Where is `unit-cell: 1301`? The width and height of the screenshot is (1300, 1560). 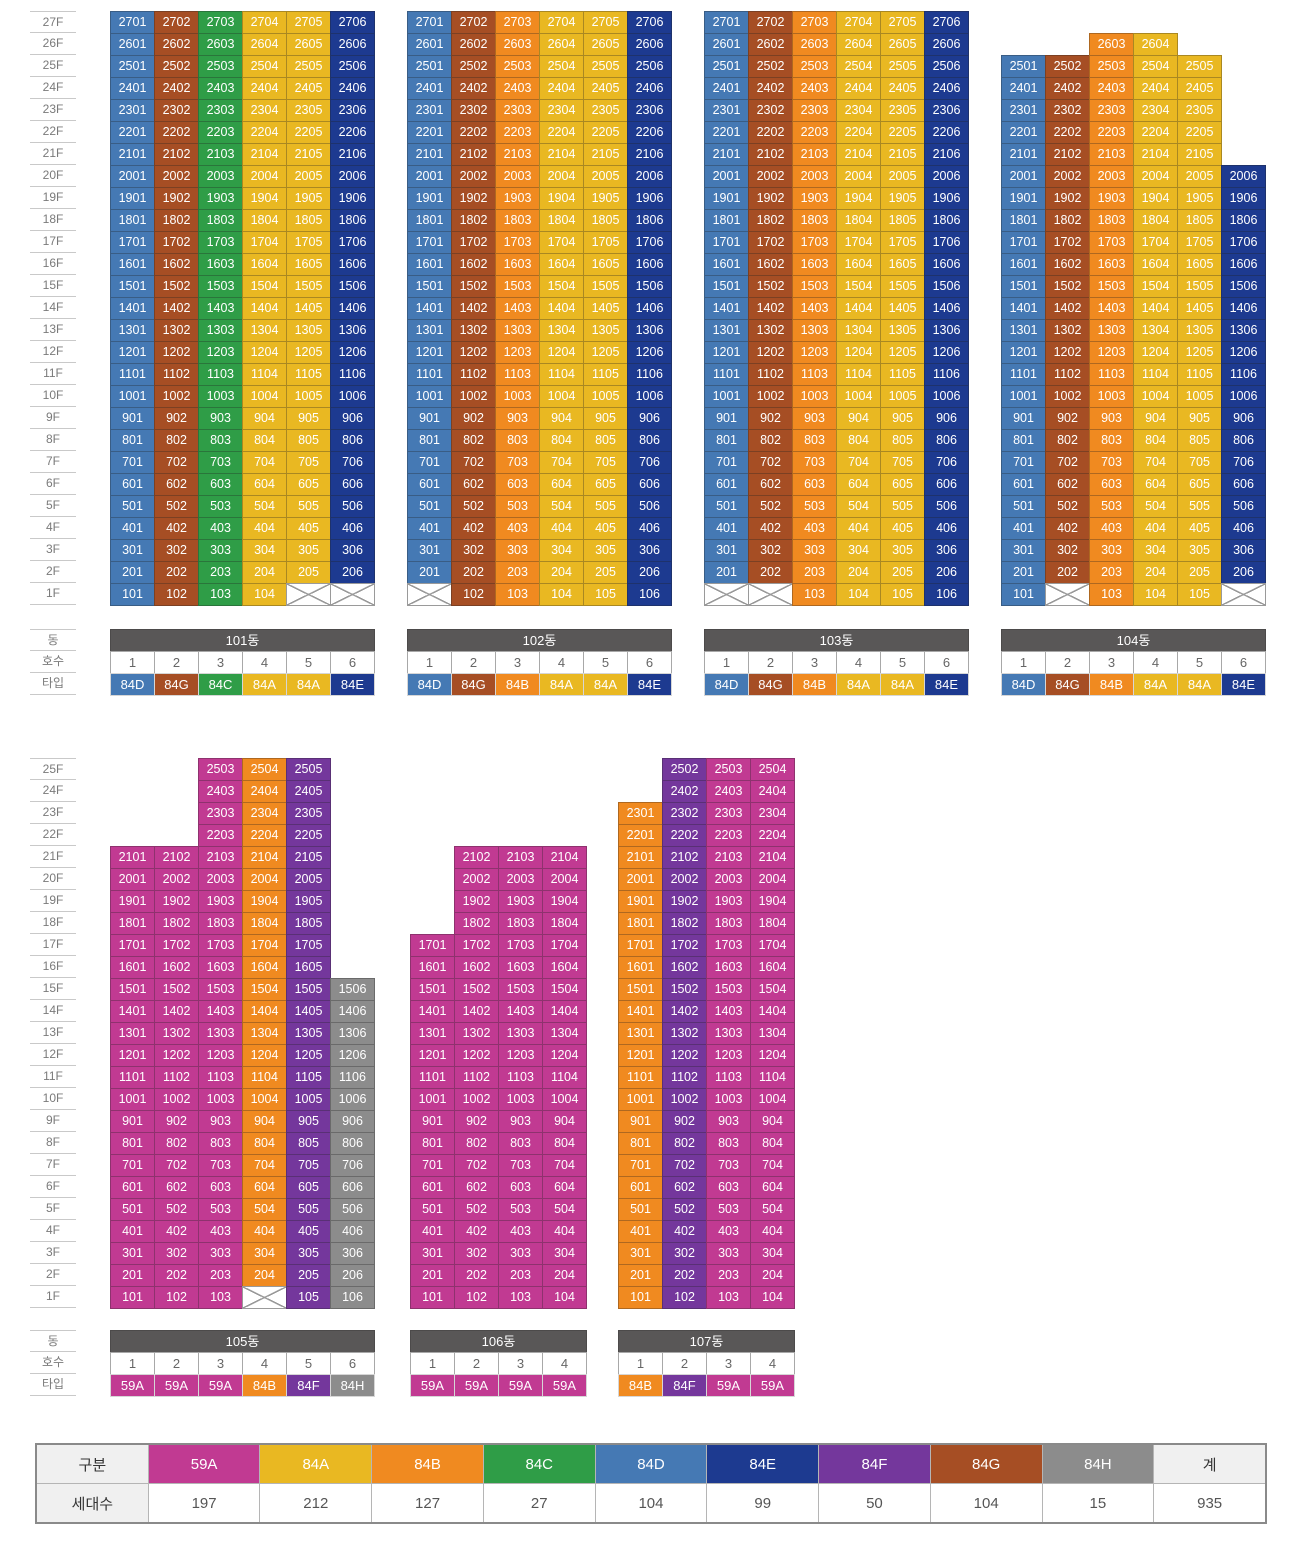 unit-cell: 1301 is located at coordinates (132, 330).